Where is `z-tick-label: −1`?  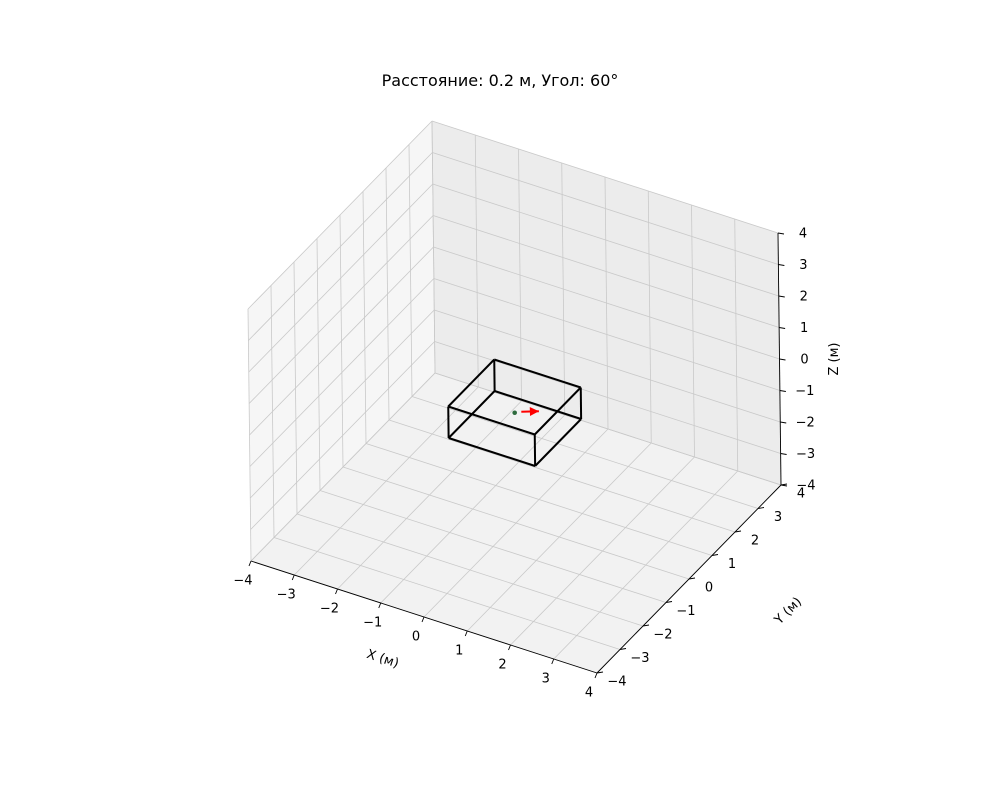 z-tick-label: −1 is located at coordinates (804, 391).